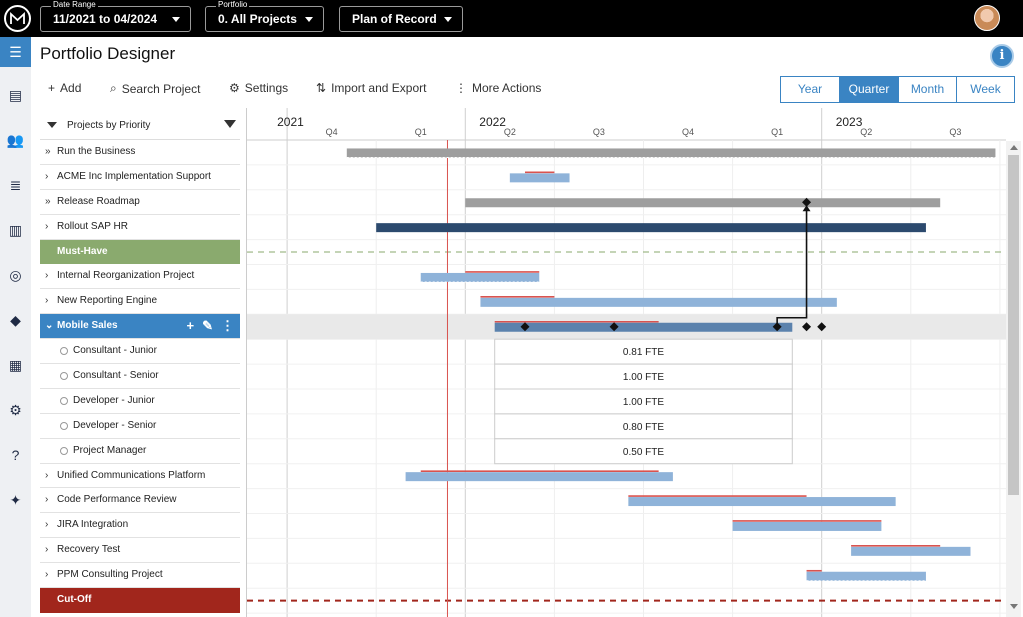 The height and width of the screenshot is (617, 1023). What do you see at coordinates (190, 326) in the screenshot?
I see `plus-icon: +` at bounding box center [190, 326].